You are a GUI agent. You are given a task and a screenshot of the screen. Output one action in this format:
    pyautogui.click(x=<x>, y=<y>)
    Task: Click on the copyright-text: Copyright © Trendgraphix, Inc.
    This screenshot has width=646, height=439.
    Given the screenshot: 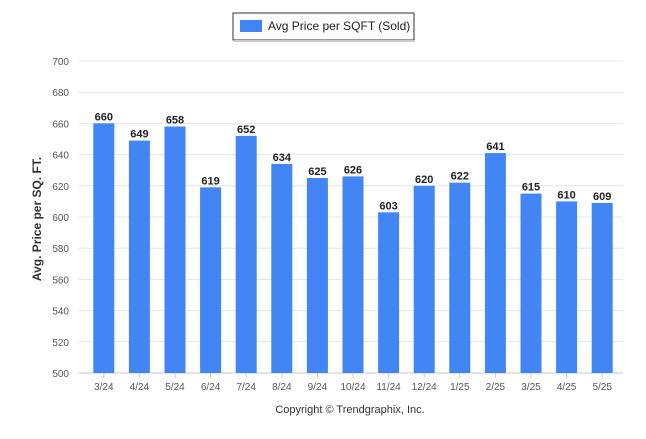 What is the action you would take?
    pyautogui.click(x=349, y=410)
    